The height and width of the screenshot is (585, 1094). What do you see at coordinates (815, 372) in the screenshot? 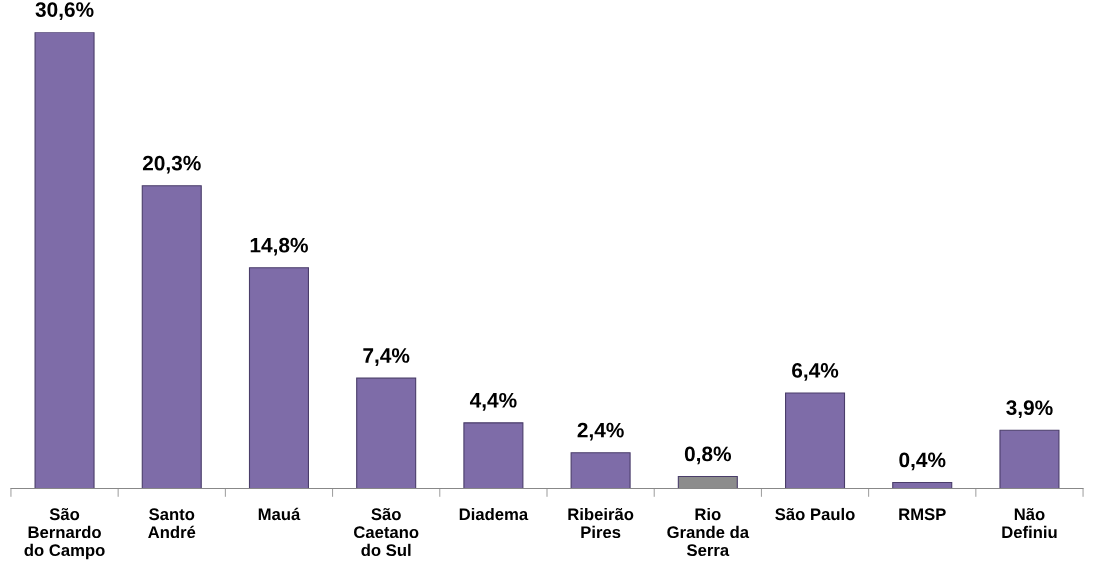
I see `data-label: 6,4%` at bounding box center [815, 372].